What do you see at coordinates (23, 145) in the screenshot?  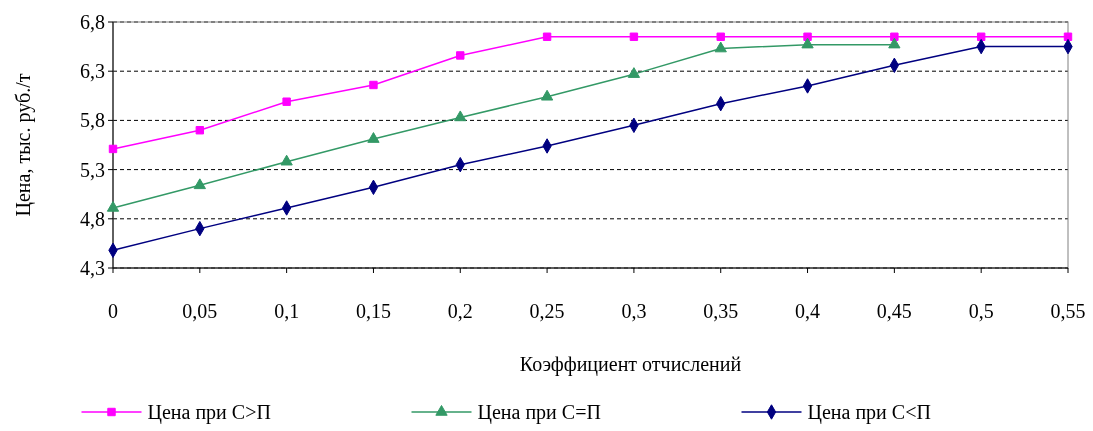 I see `y-axis-title: Цена, тыс. руб./т` at bounding box center [23, 145].